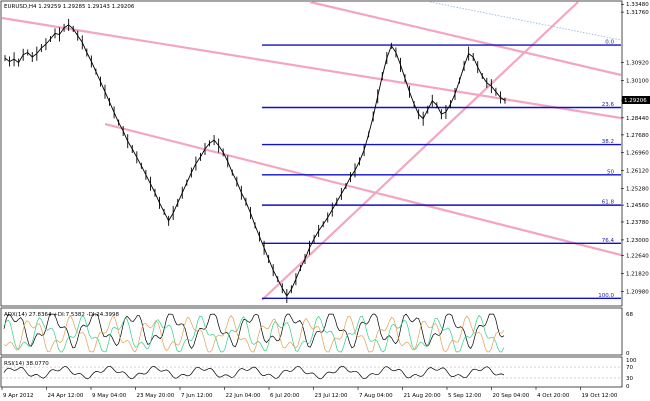  Describe the element at coordinates (637, 64) in the screenshot. I see `price-tick-label: 1.30920` at that location.